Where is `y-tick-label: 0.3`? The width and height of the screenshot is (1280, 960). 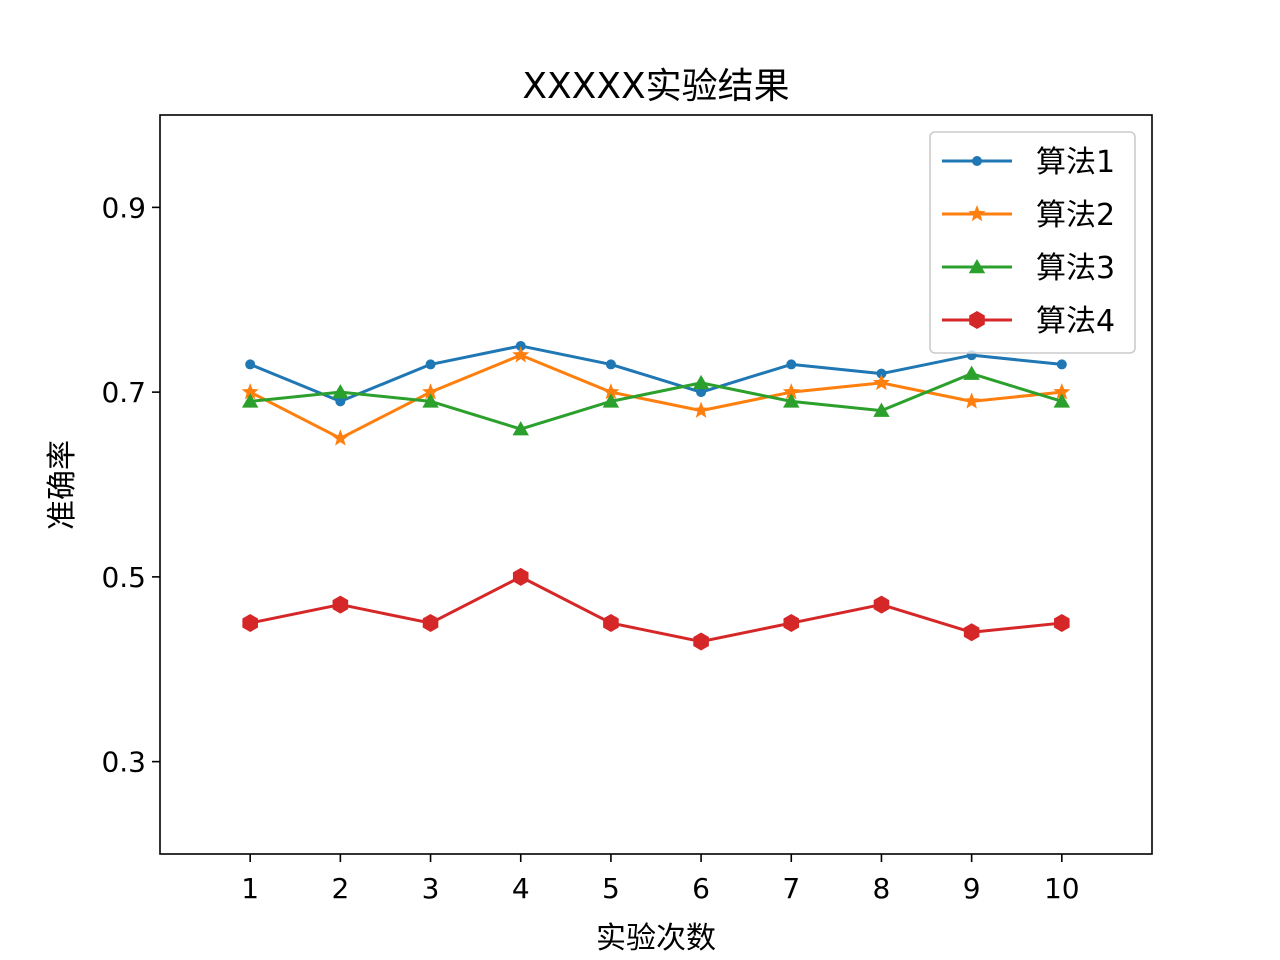
y-tick-label: 0.3 is located at coordinates (123, 762).